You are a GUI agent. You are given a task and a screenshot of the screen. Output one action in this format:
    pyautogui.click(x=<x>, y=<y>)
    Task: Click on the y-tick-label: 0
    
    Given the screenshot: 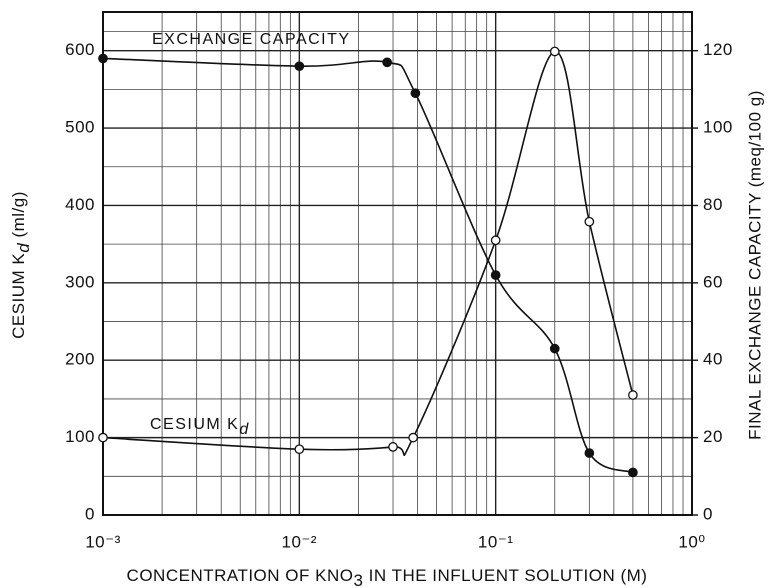 What is the action you would take?
    pyautogui.click(x=90, y=513)
    